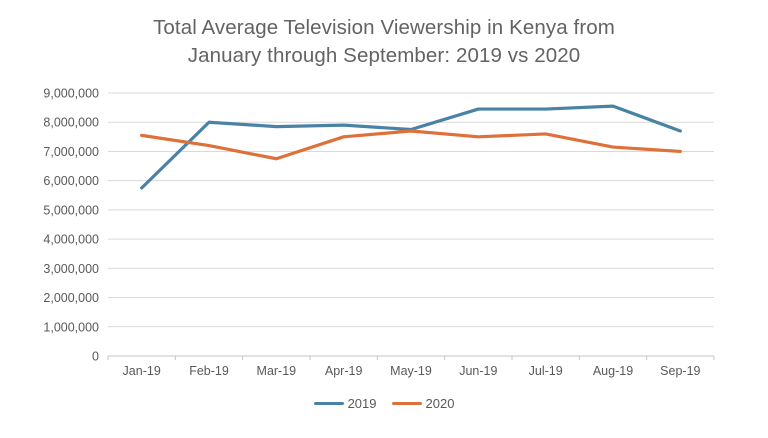  Describe the element at coordinates (411, 145) in the screenshot. I see `series-line-2020` at that location.